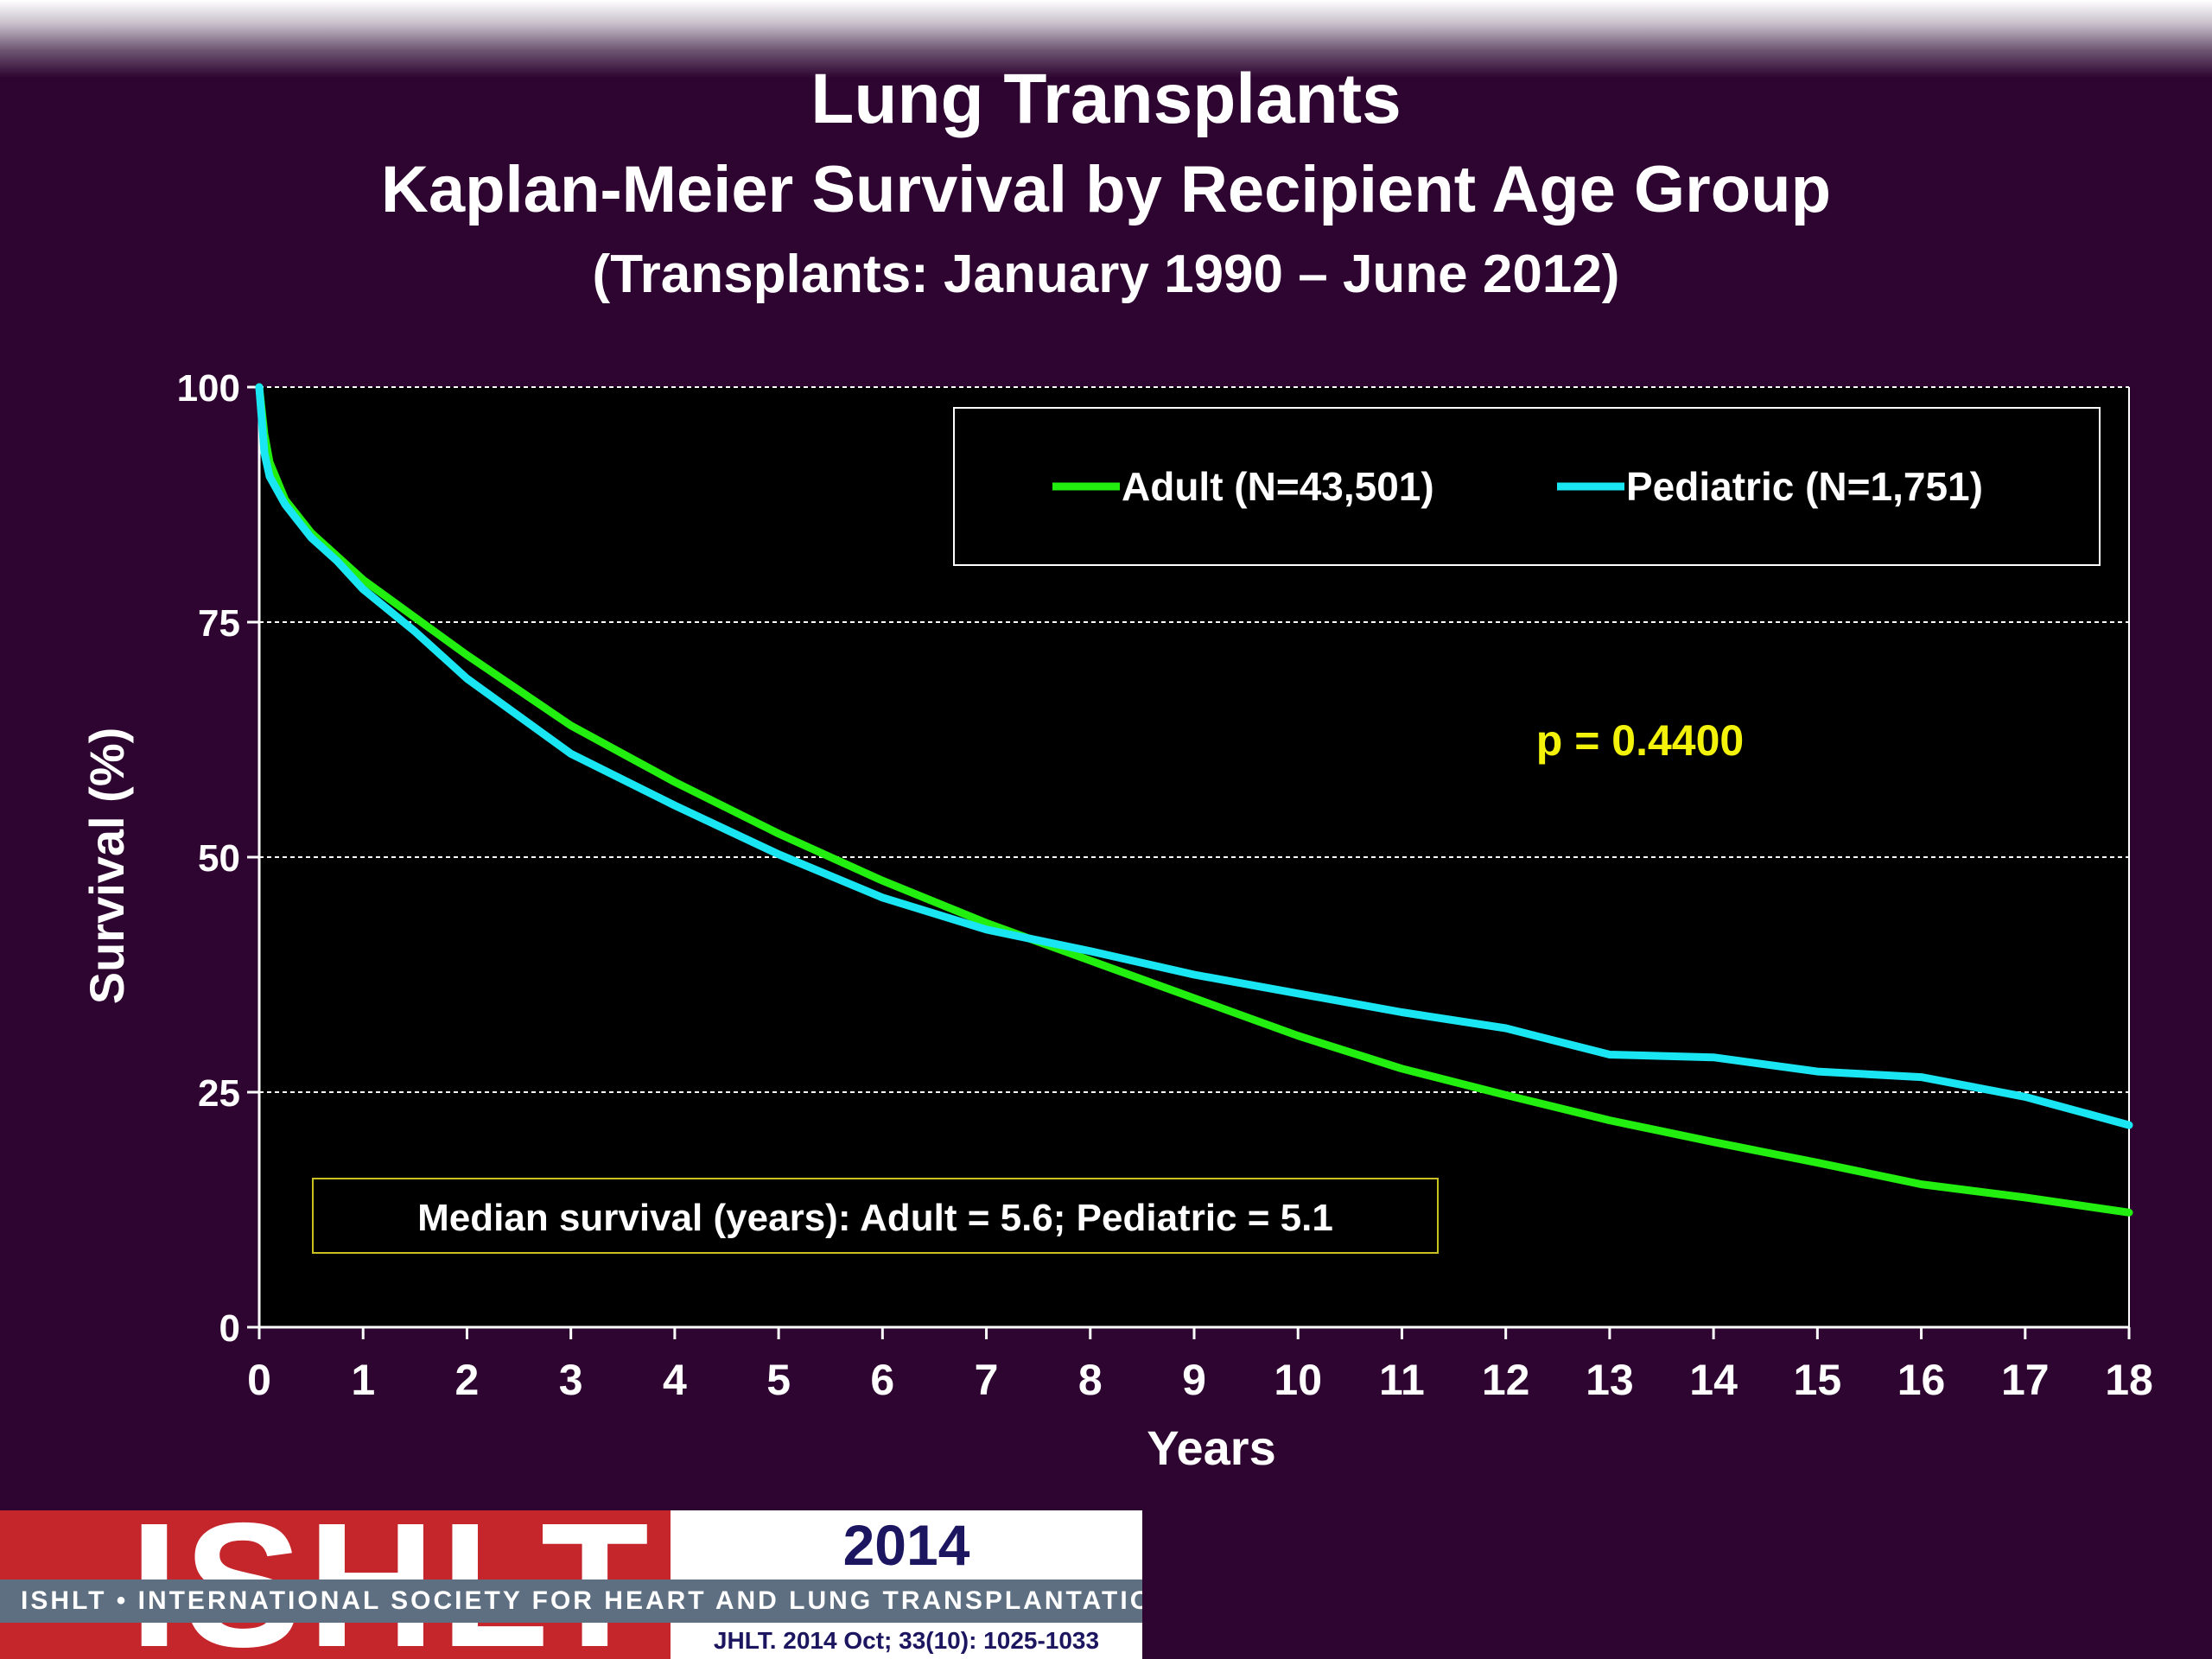 The image size is (2212, 1659). I want to click on y-tick-label: 0, so click(230, 1328).